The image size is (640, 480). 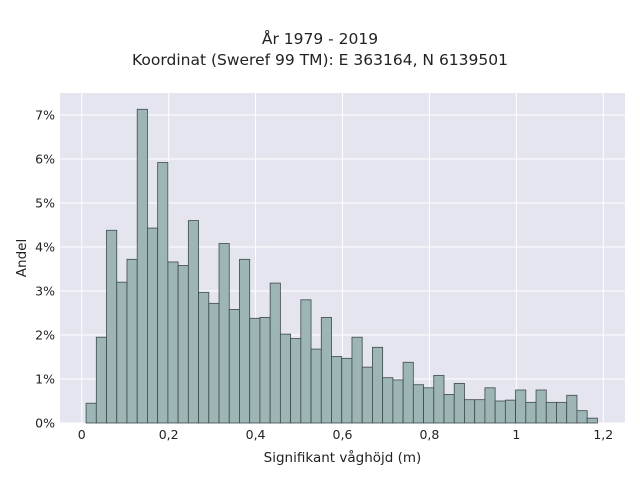 What do you see at coordinates (429, 434) in the screenshot?
I see `x-tick-label: 0,8` at bounding box center [429, 434].